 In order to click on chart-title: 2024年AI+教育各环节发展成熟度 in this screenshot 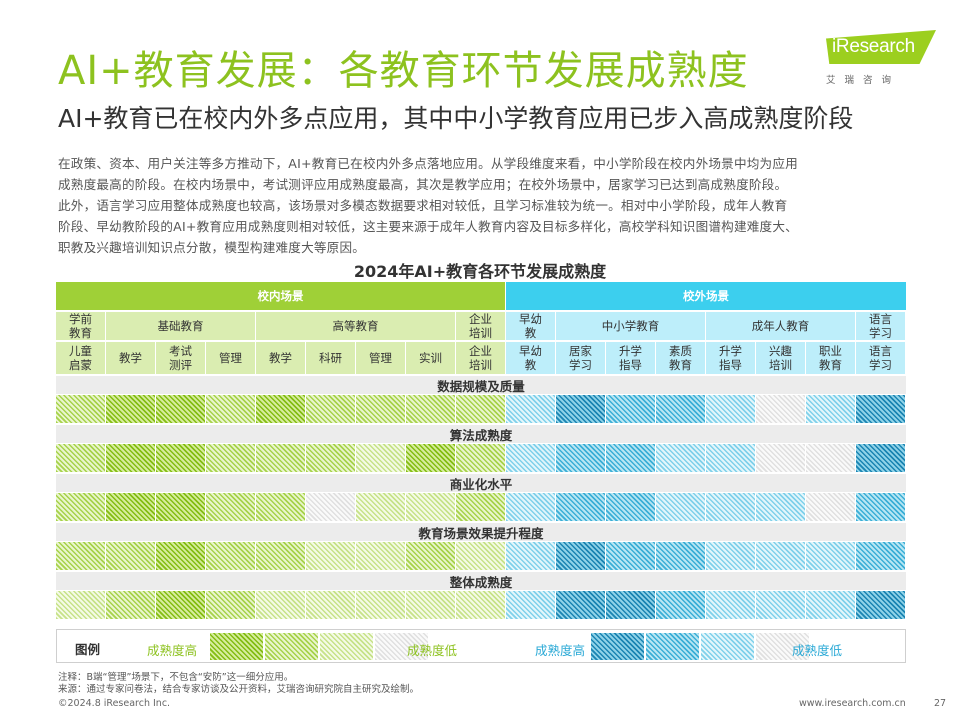, I will do `click(480, 271)`.